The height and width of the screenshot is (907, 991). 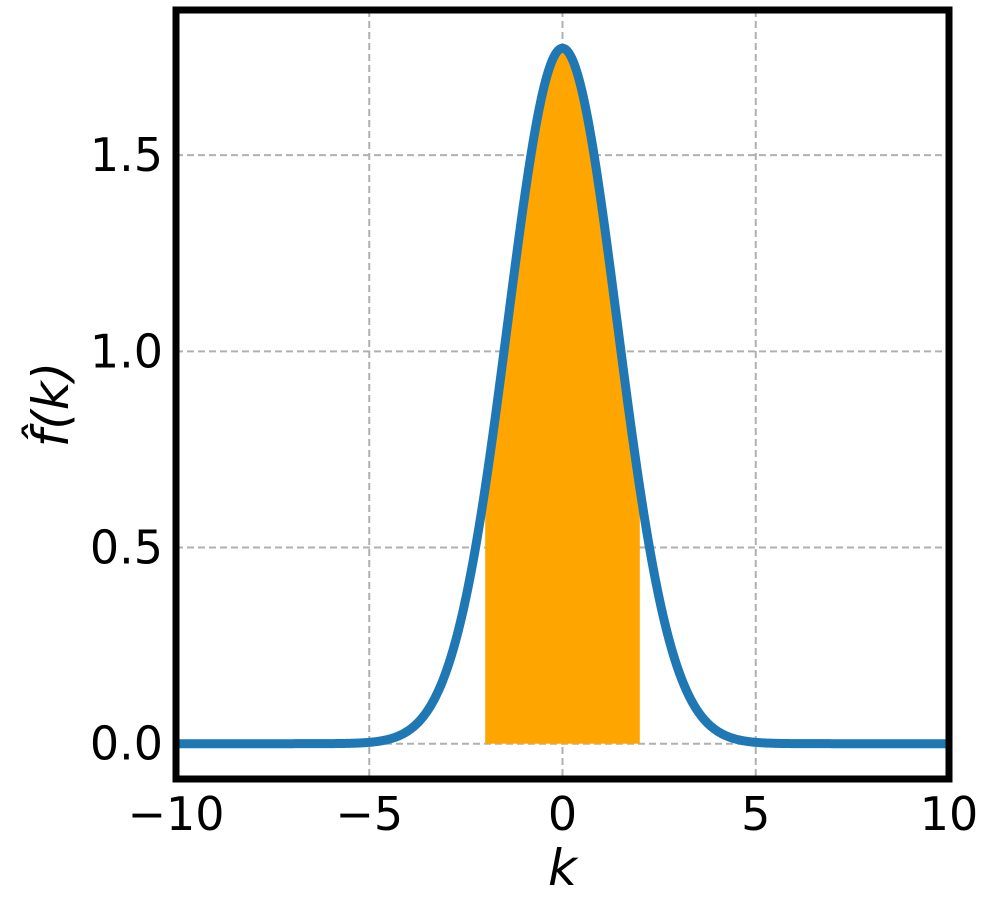 What do you see at coordinates (126, 449) in the screenshot?
I see `y-tick-labels: 0.0 0.5 1.0 1.5` at bounding box center [126, 449].